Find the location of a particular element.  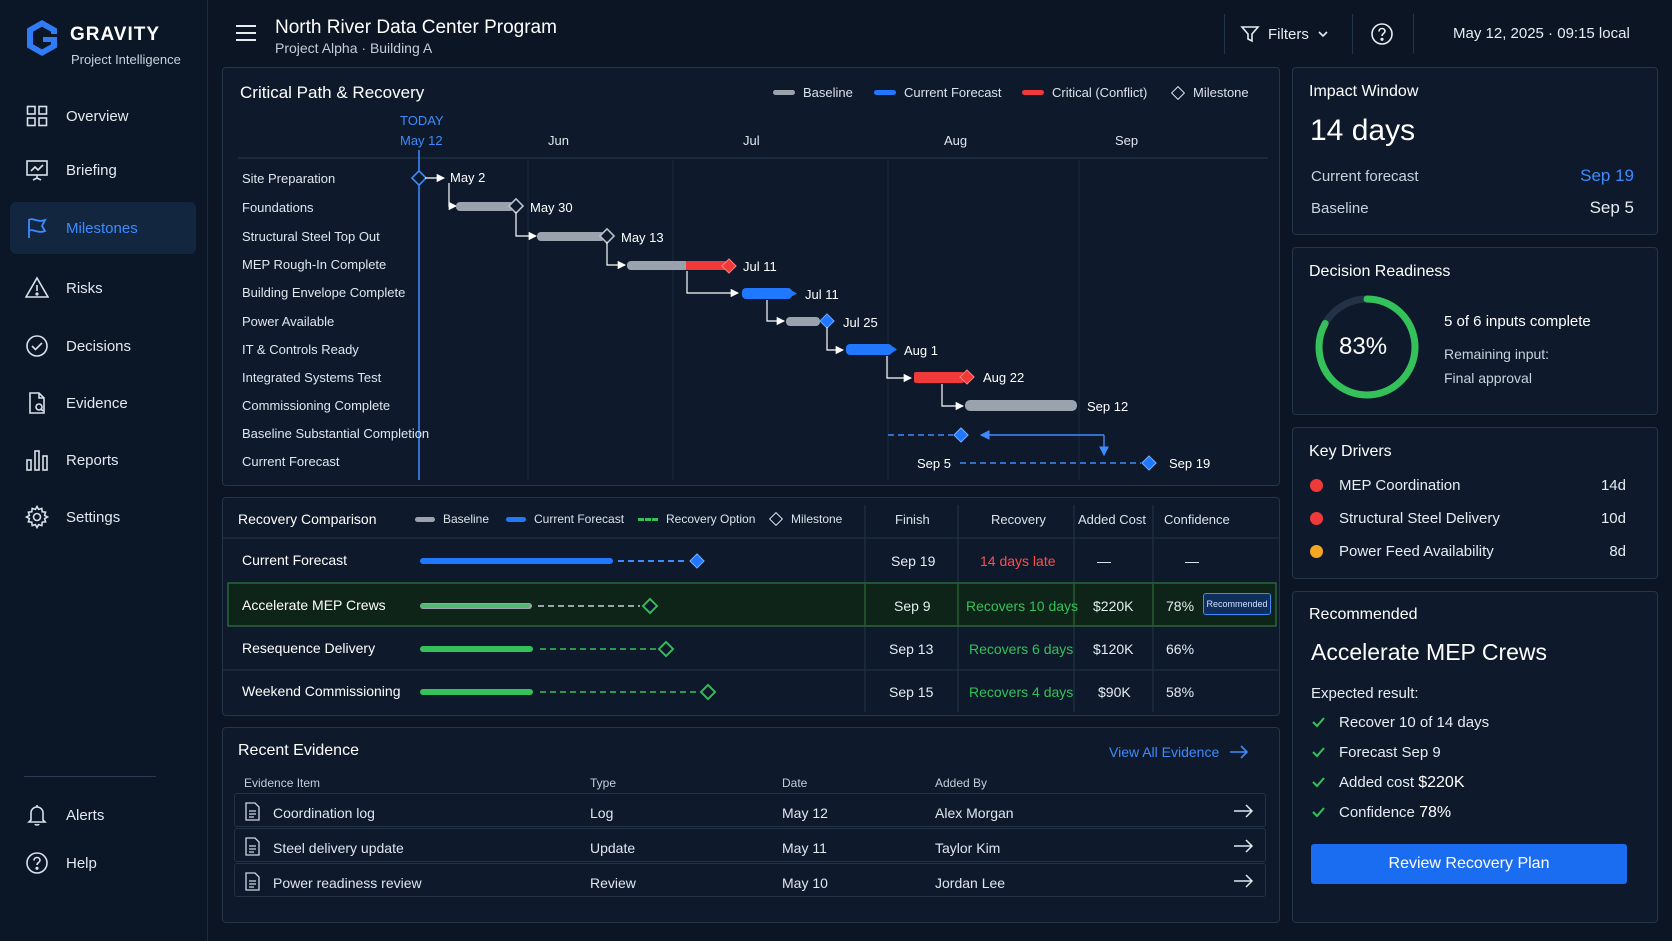

sidebar-item-evidence: Evidence is located at coordinates (103, 403).